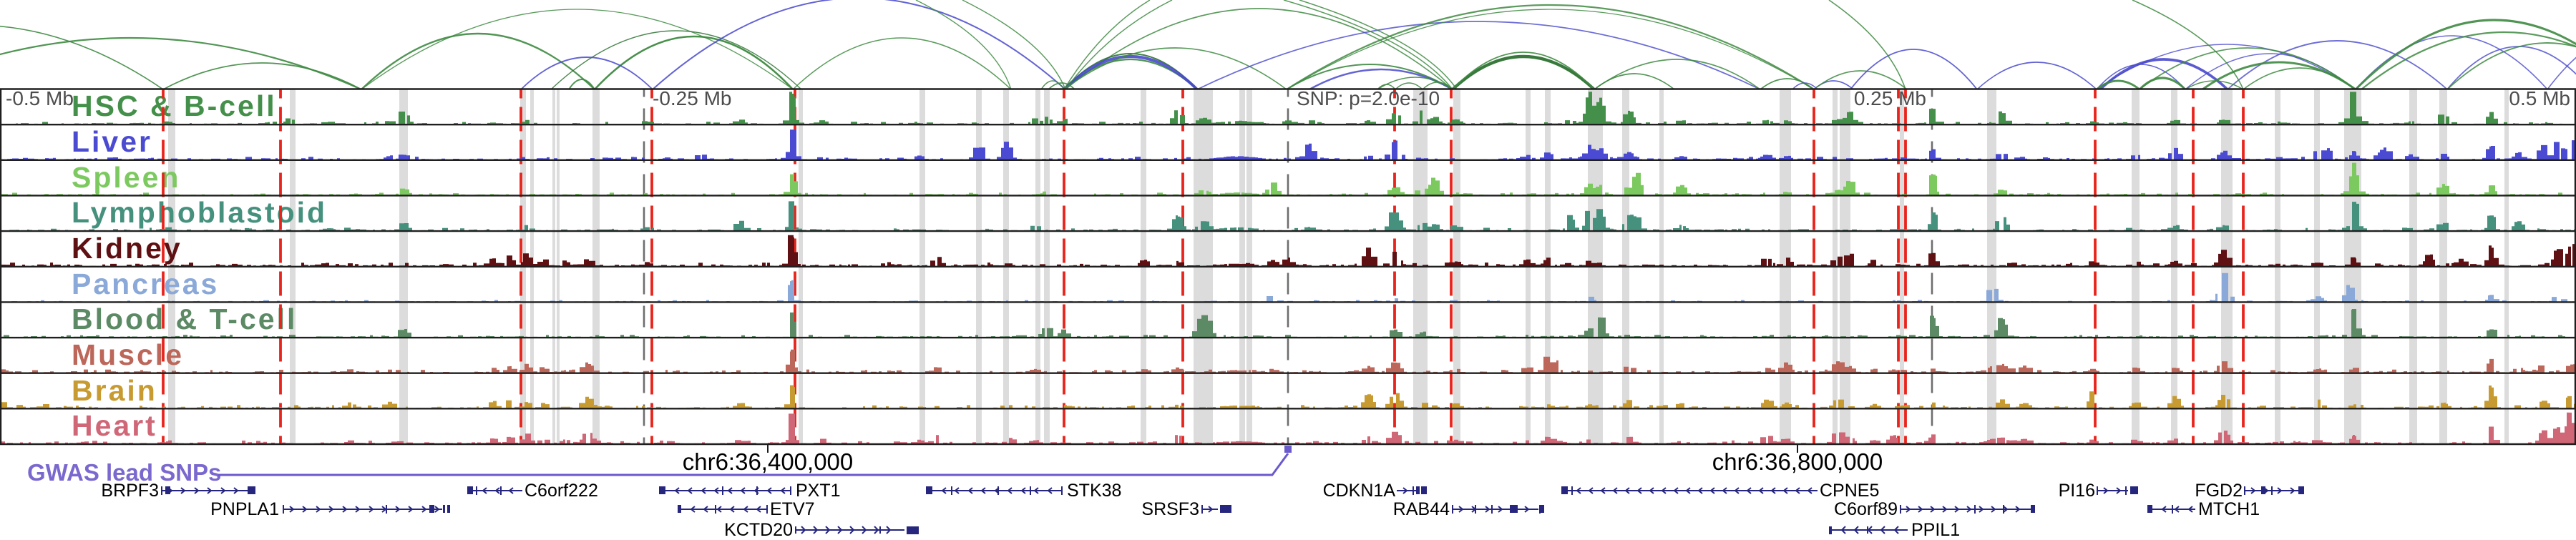  What do you see at coordinates (124, 472) in the screenshot?
I see `svg-text: GWAS lead SNPs` at bounding box center [124, 472].